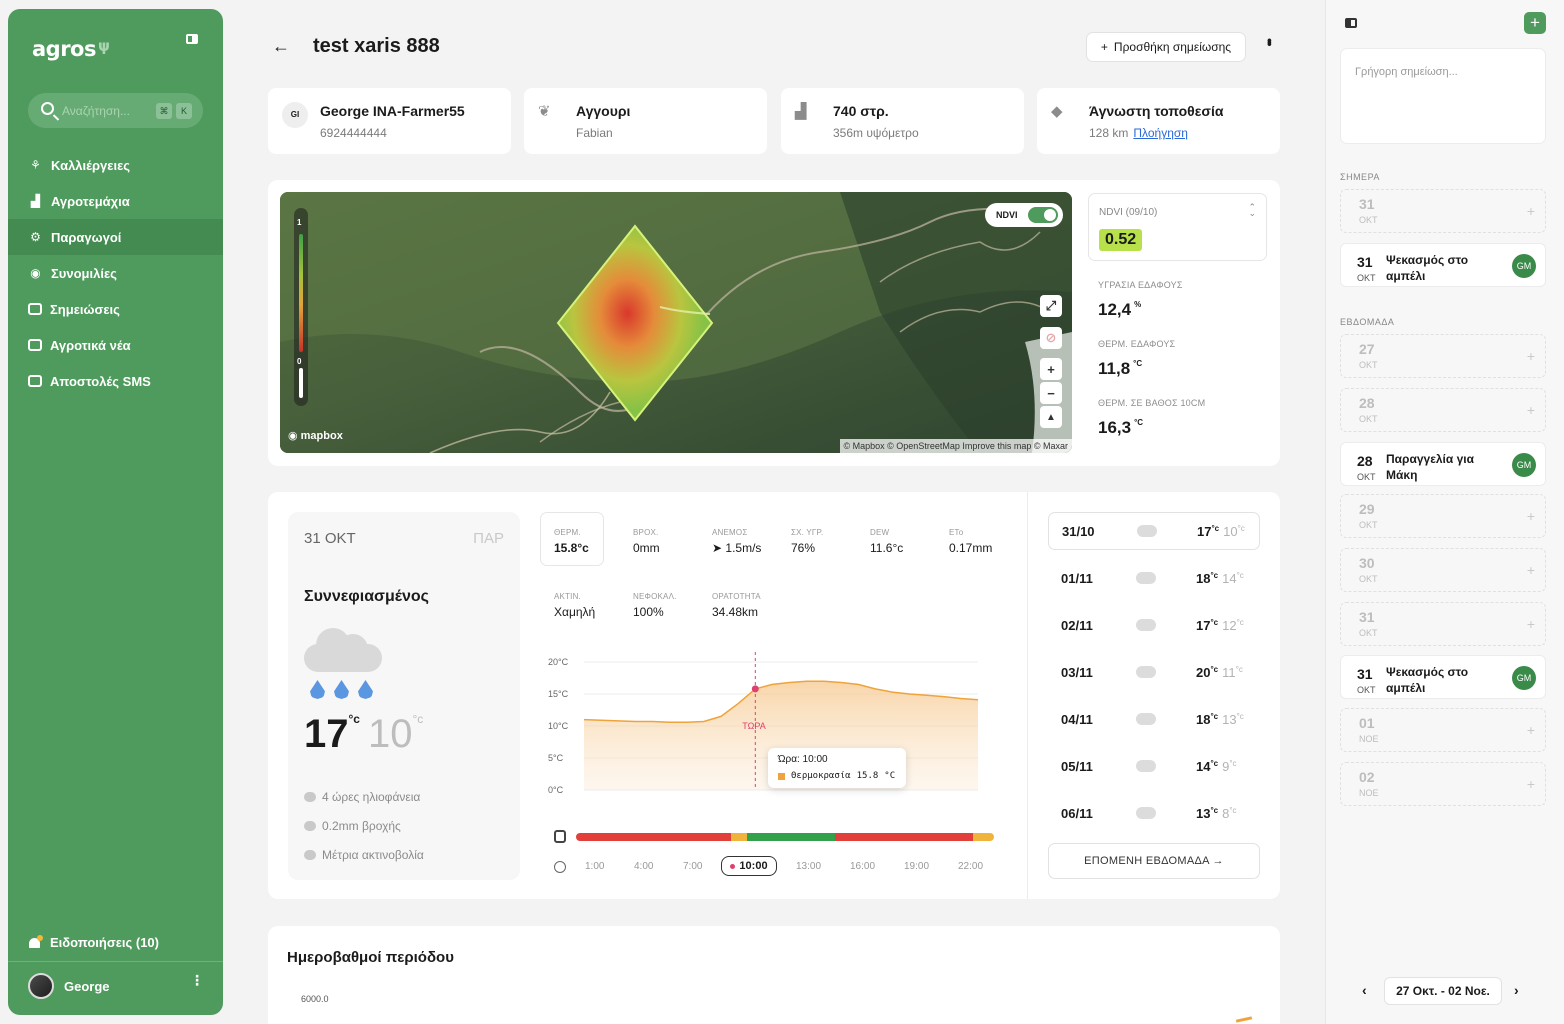  I want to click on search-input: Αναζήτηση... ⌘ K, so click(115, 110).